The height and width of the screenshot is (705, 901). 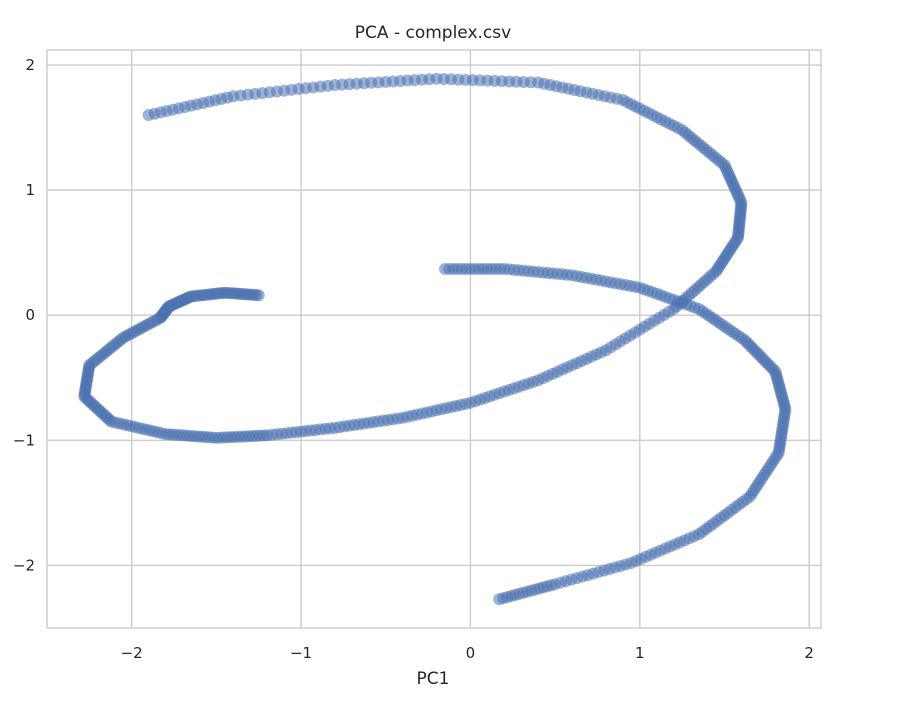 I want to click on y-tick-label: −1, so click(x=24, y=440).